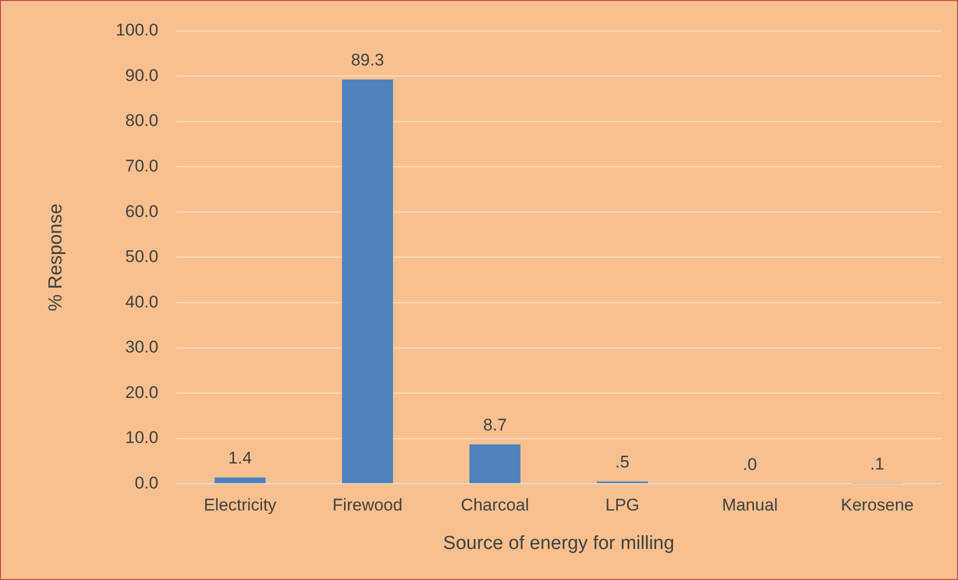  I want to click on x-axis-title: Source of energy for milling, so click(558, 543).